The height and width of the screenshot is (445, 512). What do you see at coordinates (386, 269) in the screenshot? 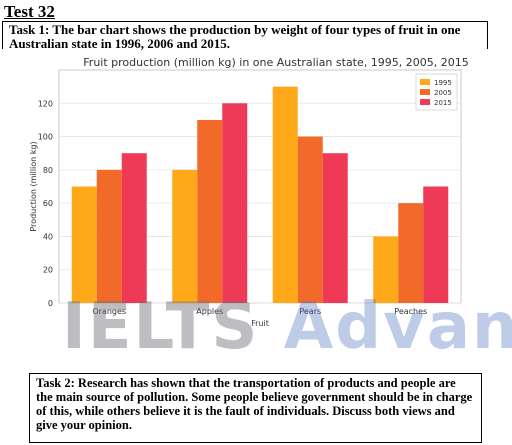
I see `bar-peaches-1995` at bounding box center [386, 269].